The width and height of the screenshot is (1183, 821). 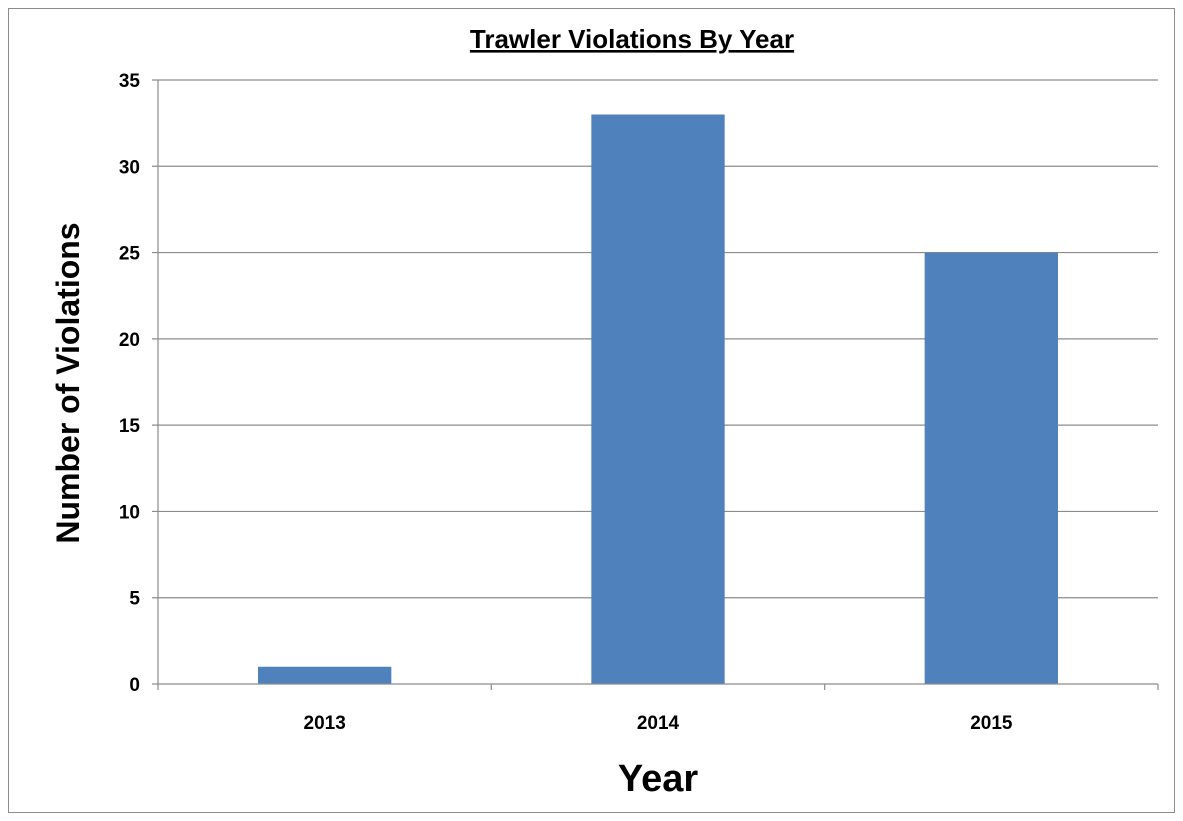 I want to click on y-tick-label: 25, so click(x=130, y=254).